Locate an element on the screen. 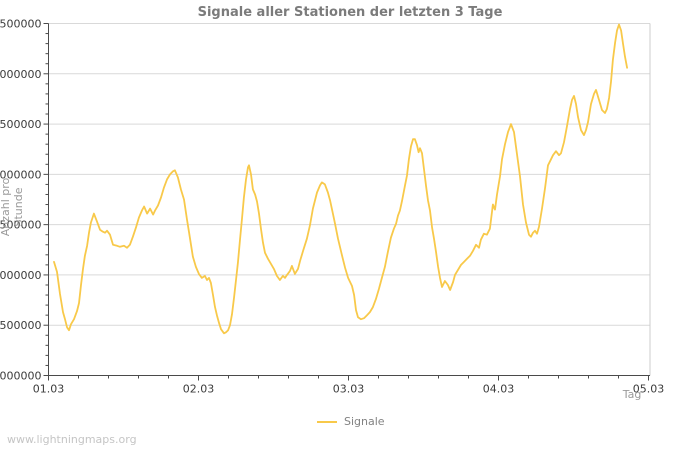  y-tick-label: 6000000 is located at coordinates (21, 376).